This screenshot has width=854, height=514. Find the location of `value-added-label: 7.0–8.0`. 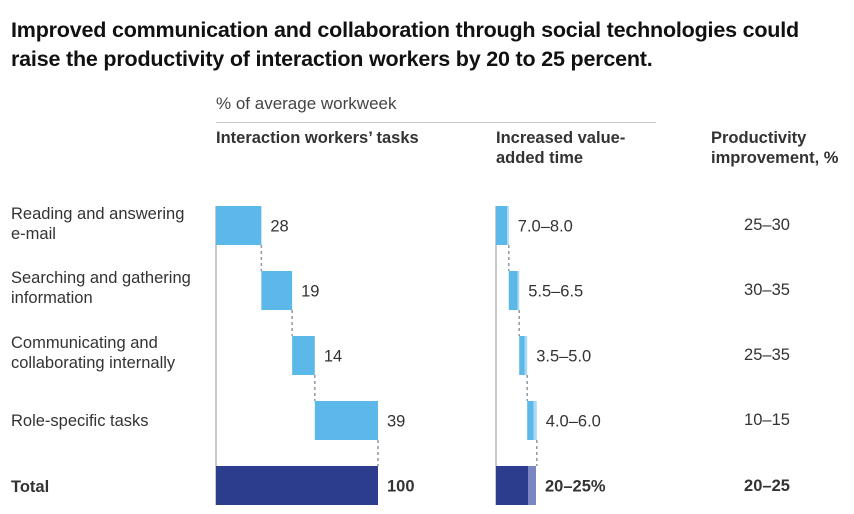

value-added-label: 7.0–8.0 is located at coordinates (545, 227).